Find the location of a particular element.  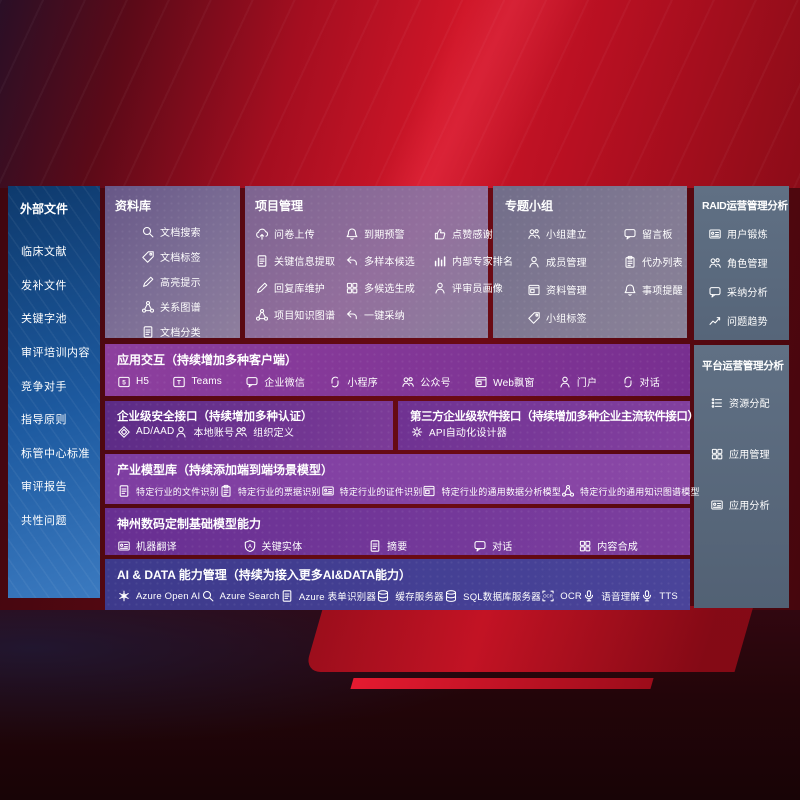

item-label: 留言板 is located at coordinates (657, 235).